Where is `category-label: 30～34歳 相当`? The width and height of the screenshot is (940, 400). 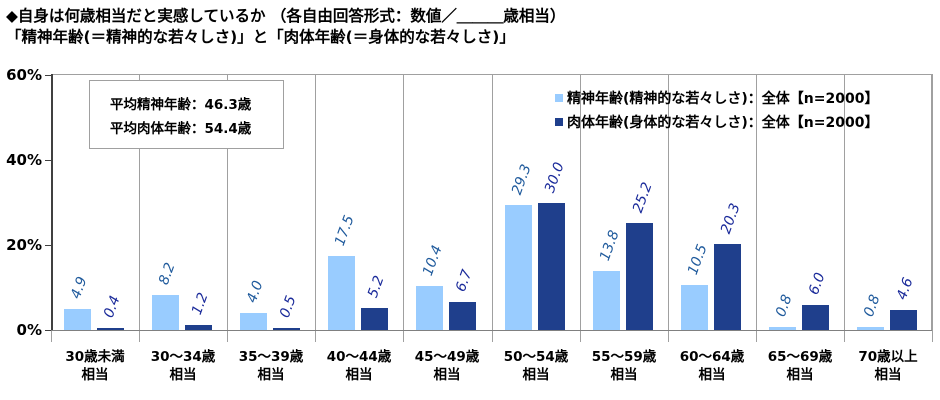
category-label: 30～34歳 相当 is located at coordinates (183, 366).